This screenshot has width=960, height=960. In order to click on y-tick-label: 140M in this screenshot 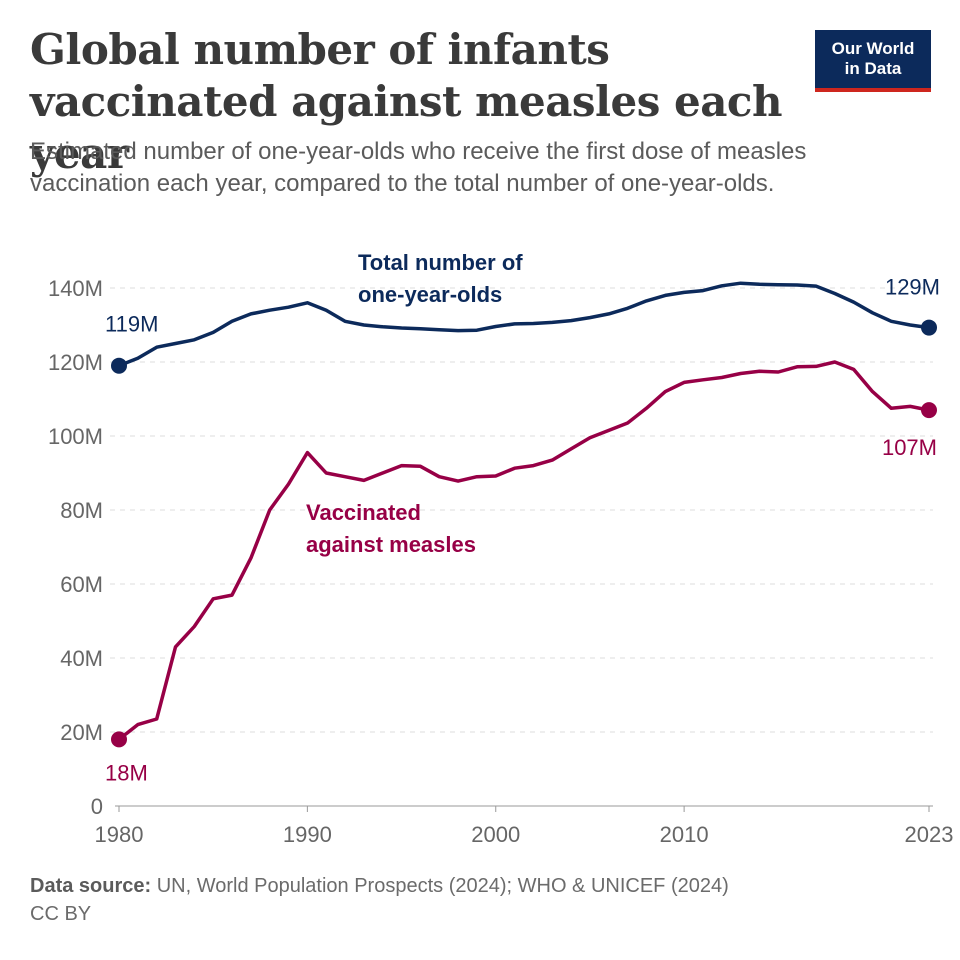, I will do `click(75, 288)`.